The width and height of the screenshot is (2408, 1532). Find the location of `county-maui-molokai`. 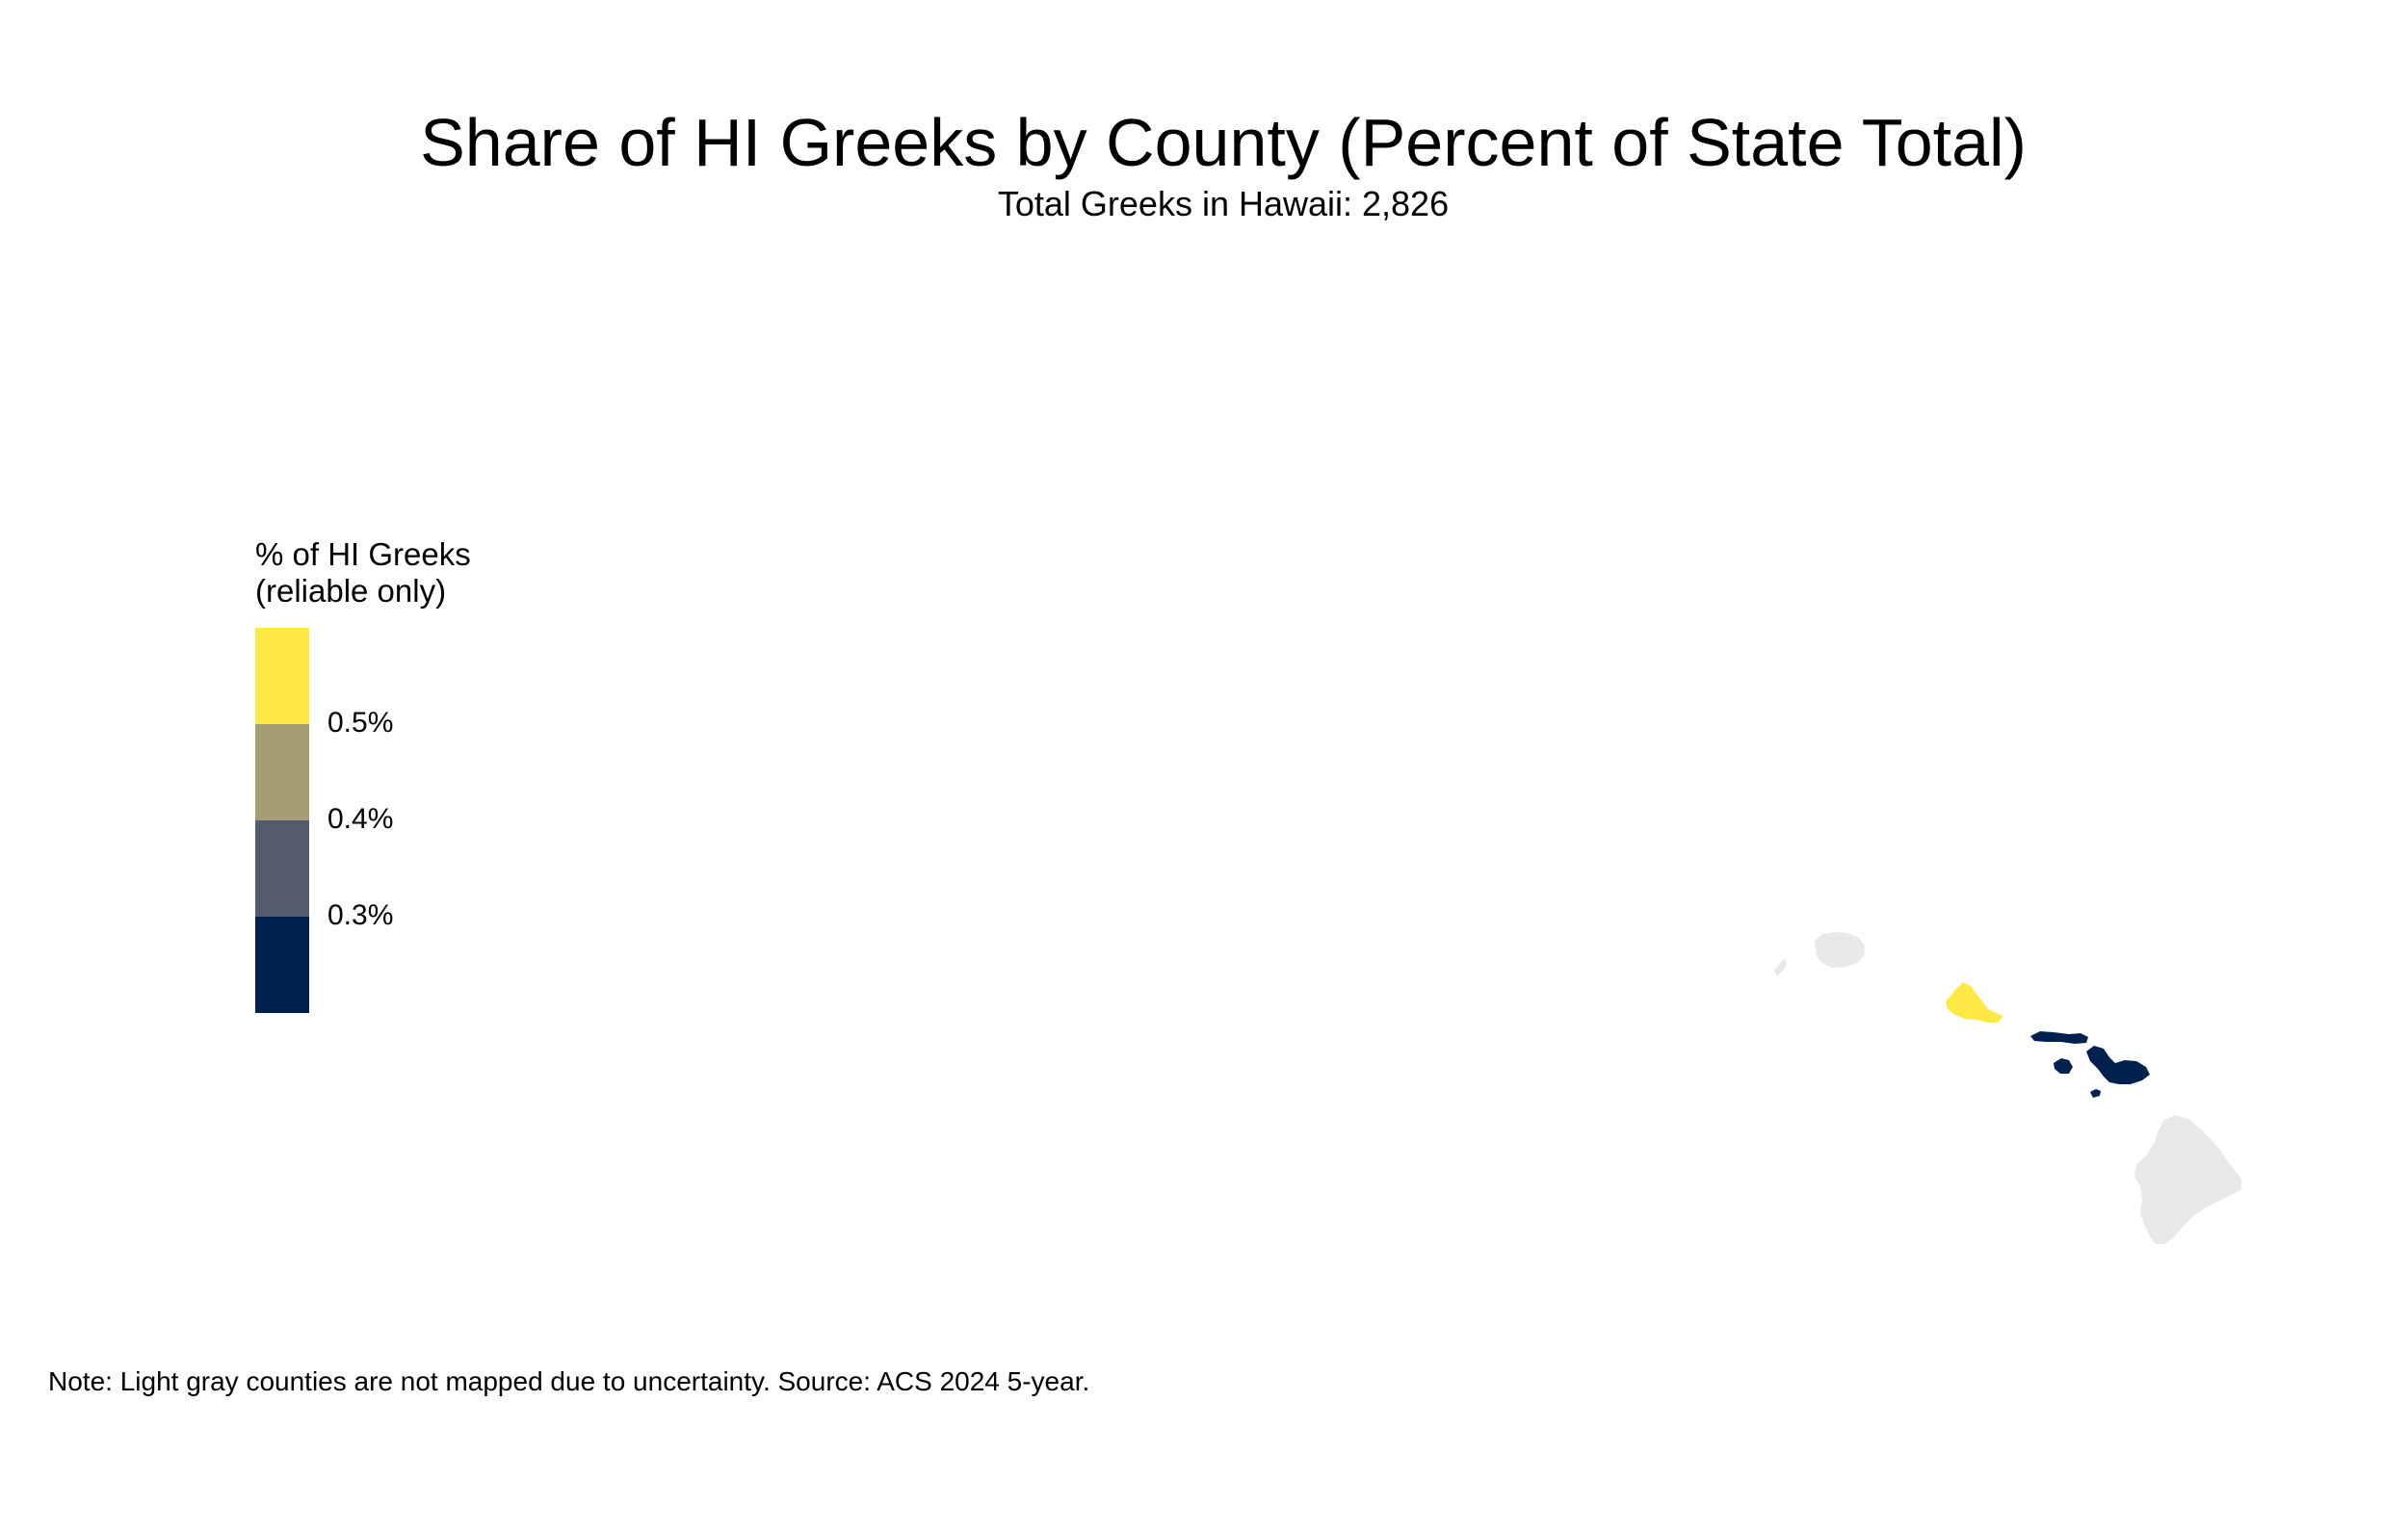

county-maui-molokai is located at coordinates (2059, 1037).